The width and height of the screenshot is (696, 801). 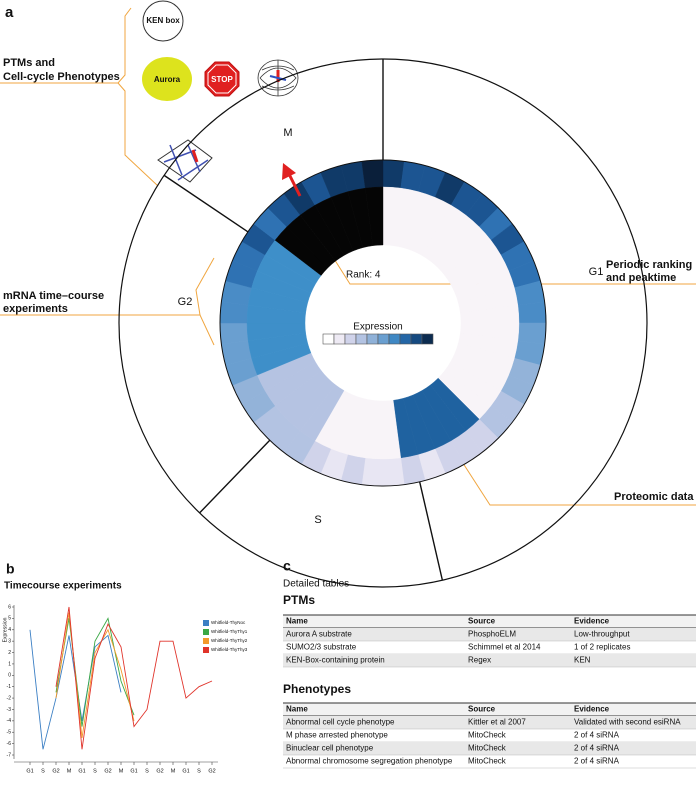 I want to click on y-axis-label: Expression, so click(x=5, y=629).